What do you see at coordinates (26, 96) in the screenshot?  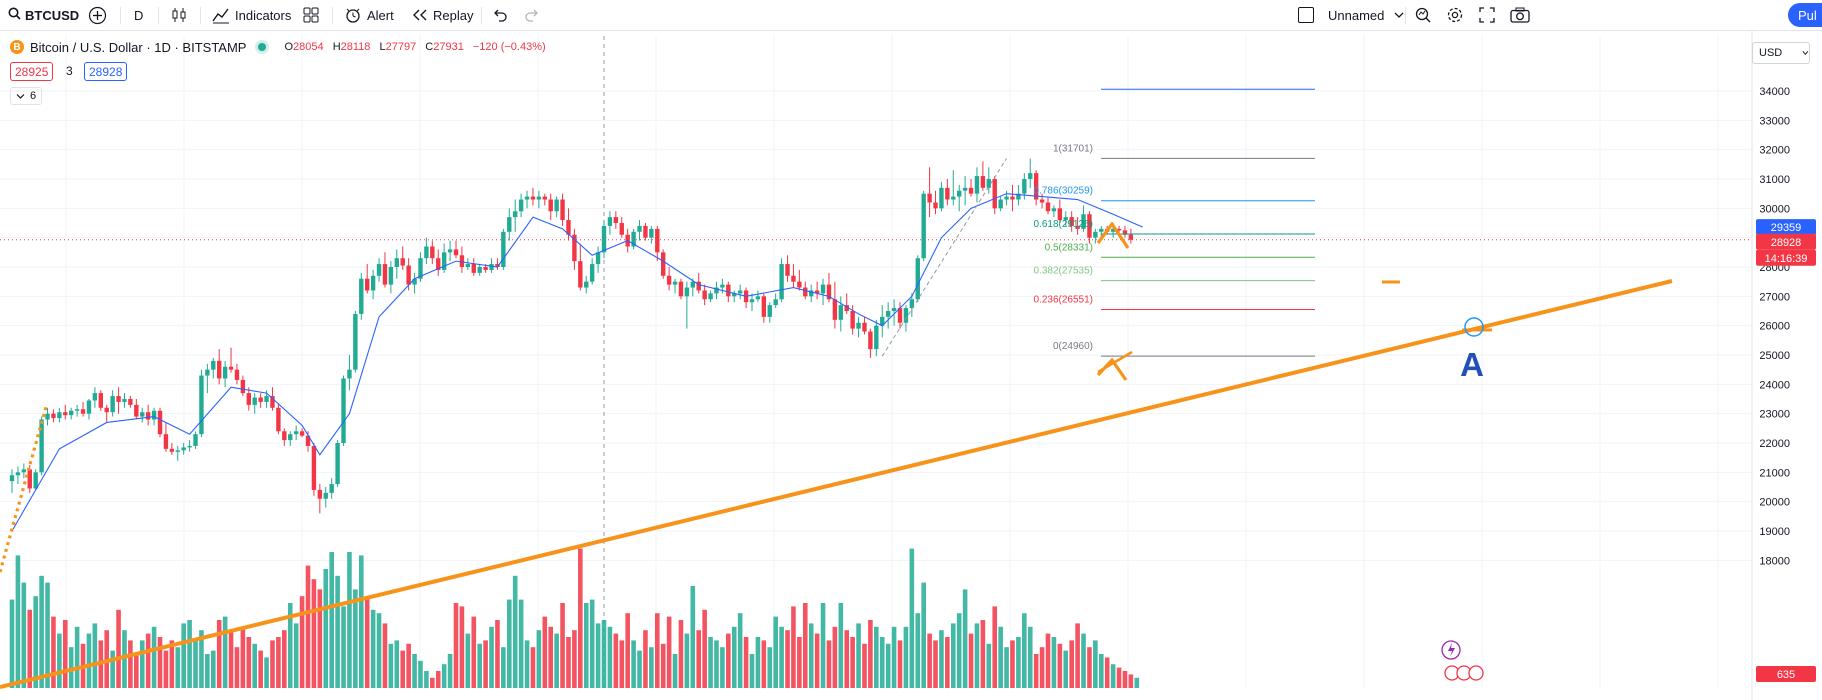 I see `indicators-collapse-button: 6` at bounding box center [26, 96].